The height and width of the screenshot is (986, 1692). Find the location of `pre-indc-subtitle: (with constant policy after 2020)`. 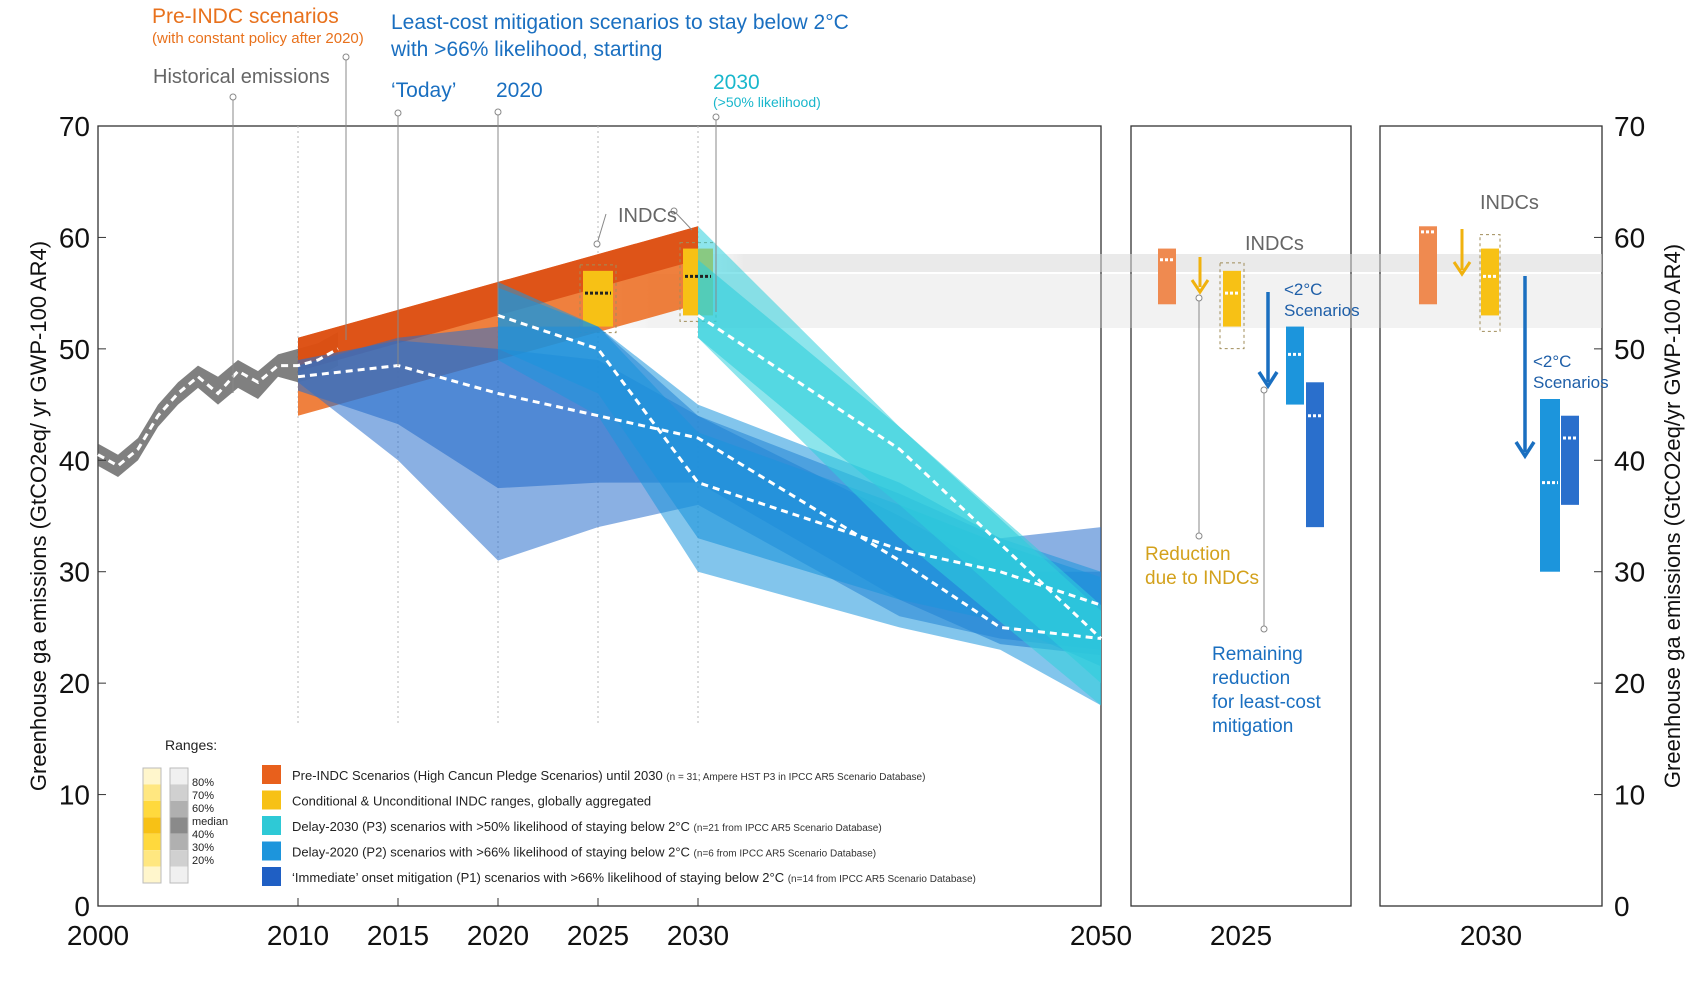

pre-indc-subtitle: (with constant policy after 2020) is located at coordinates (258, 38).